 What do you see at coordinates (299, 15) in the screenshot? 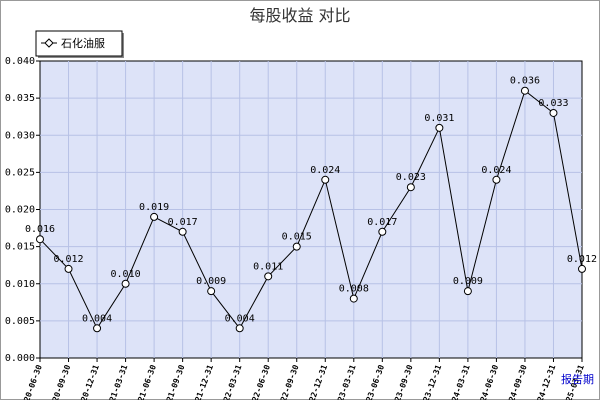
I see `chart-title: 每股收益 对比` at bounding box center [299, 15].